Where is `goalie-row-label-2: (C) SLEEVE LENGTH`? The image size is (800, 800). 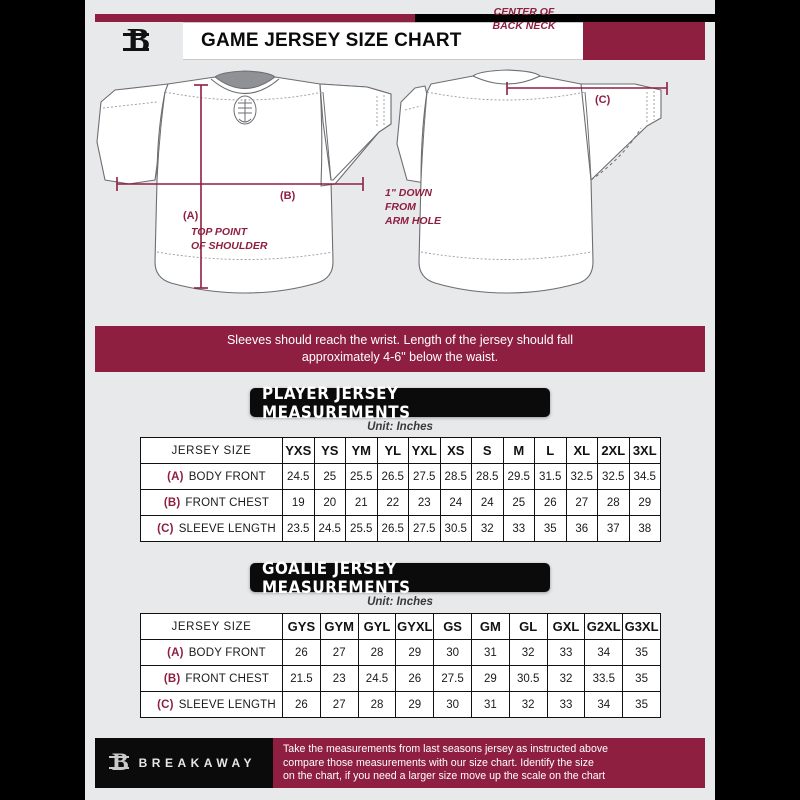
goalie-row-label-2: (C) SLEEVE LENGTH is located at coordinates (211, 704).